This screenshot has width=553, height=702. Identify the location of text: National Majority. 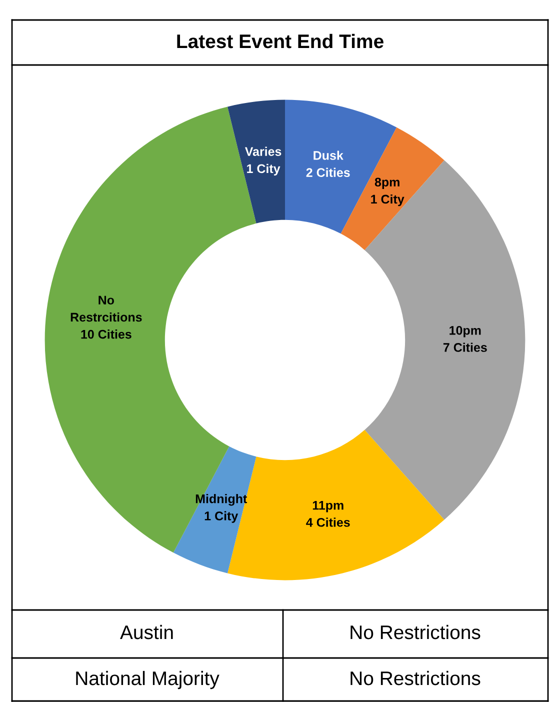
(148, 680).